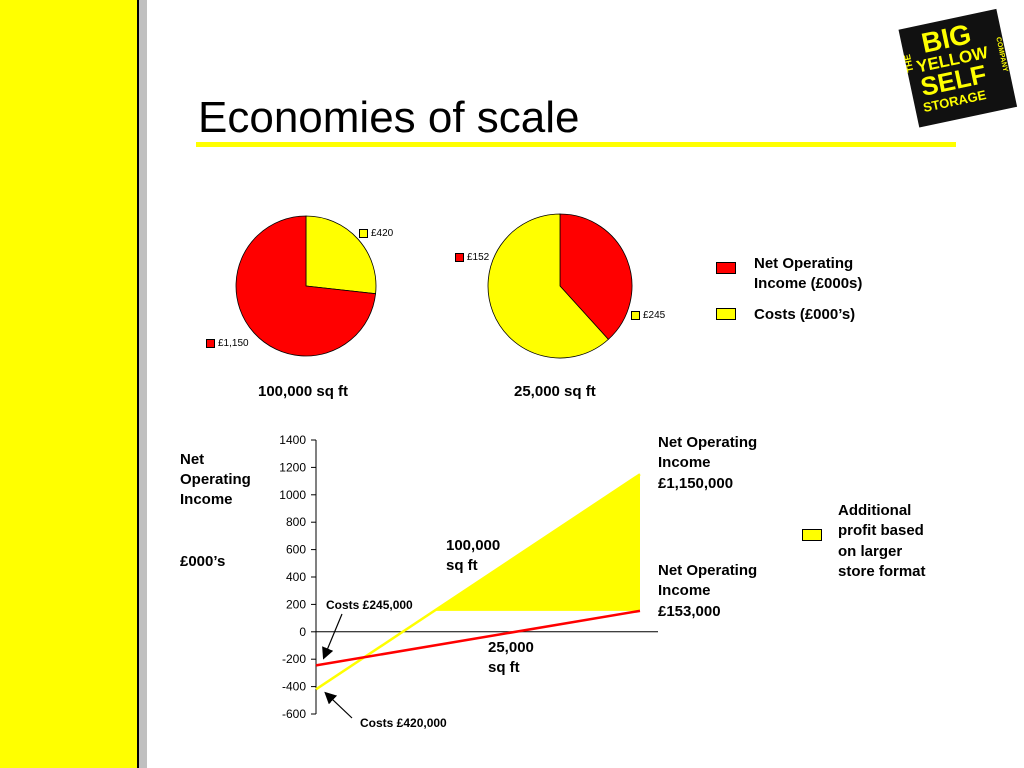 This screenshot has height=768, width=1024. Describe the element at coordinates (192, 459) in the screenshot. I see `line-ylabel-1: Net` at that location.